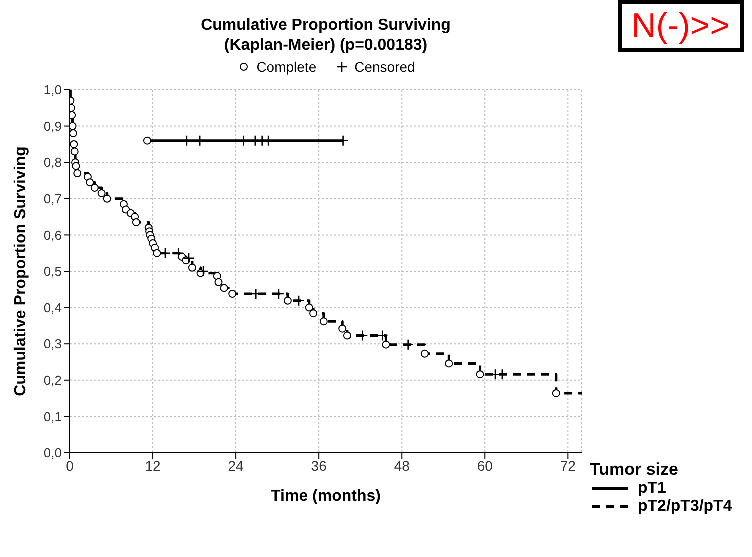  Describe the element at coordinates (53, 126) in the screenshot. I see `y-tick-label: 0,9` at that location.